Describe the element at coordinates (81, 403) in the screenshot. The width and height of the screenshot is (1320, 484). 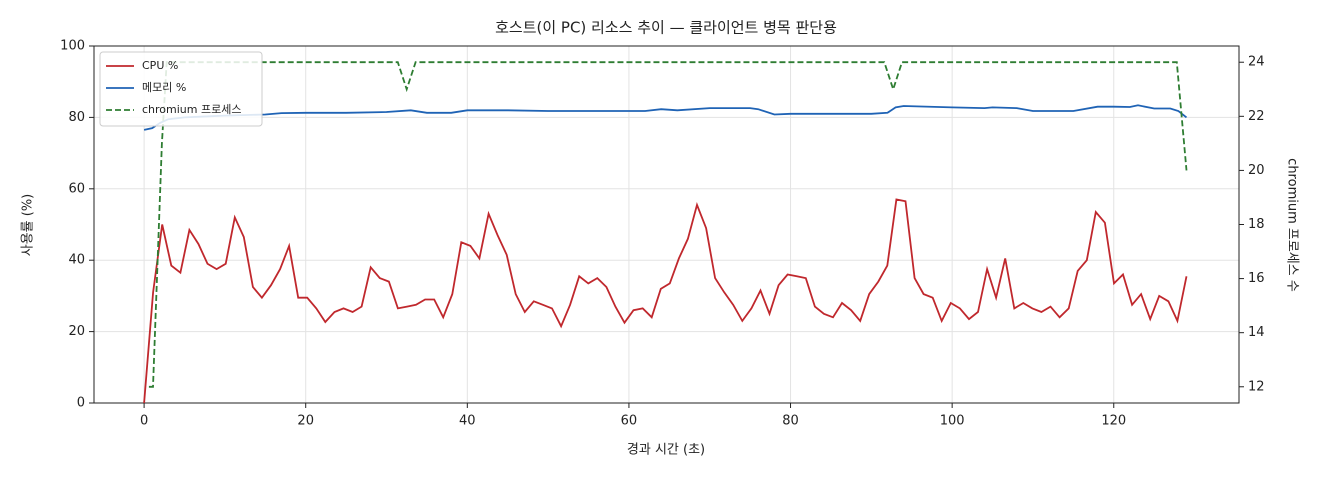
I see `y-tick-label: 0` at that location.